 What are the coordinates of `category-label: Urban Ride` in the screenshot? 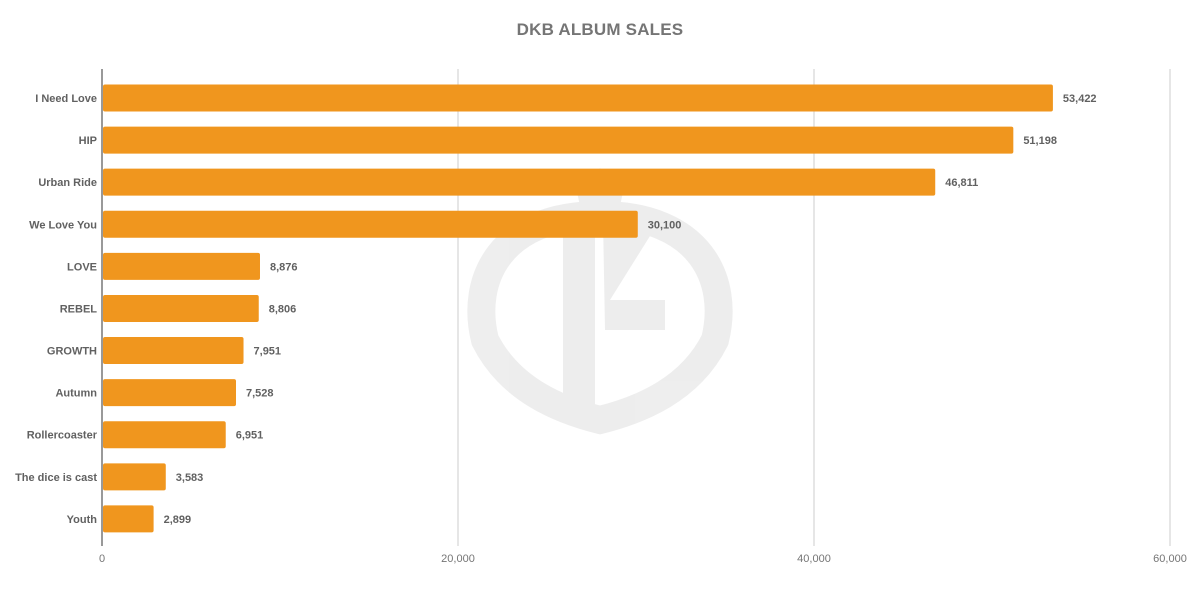 It's located at (67, 183).